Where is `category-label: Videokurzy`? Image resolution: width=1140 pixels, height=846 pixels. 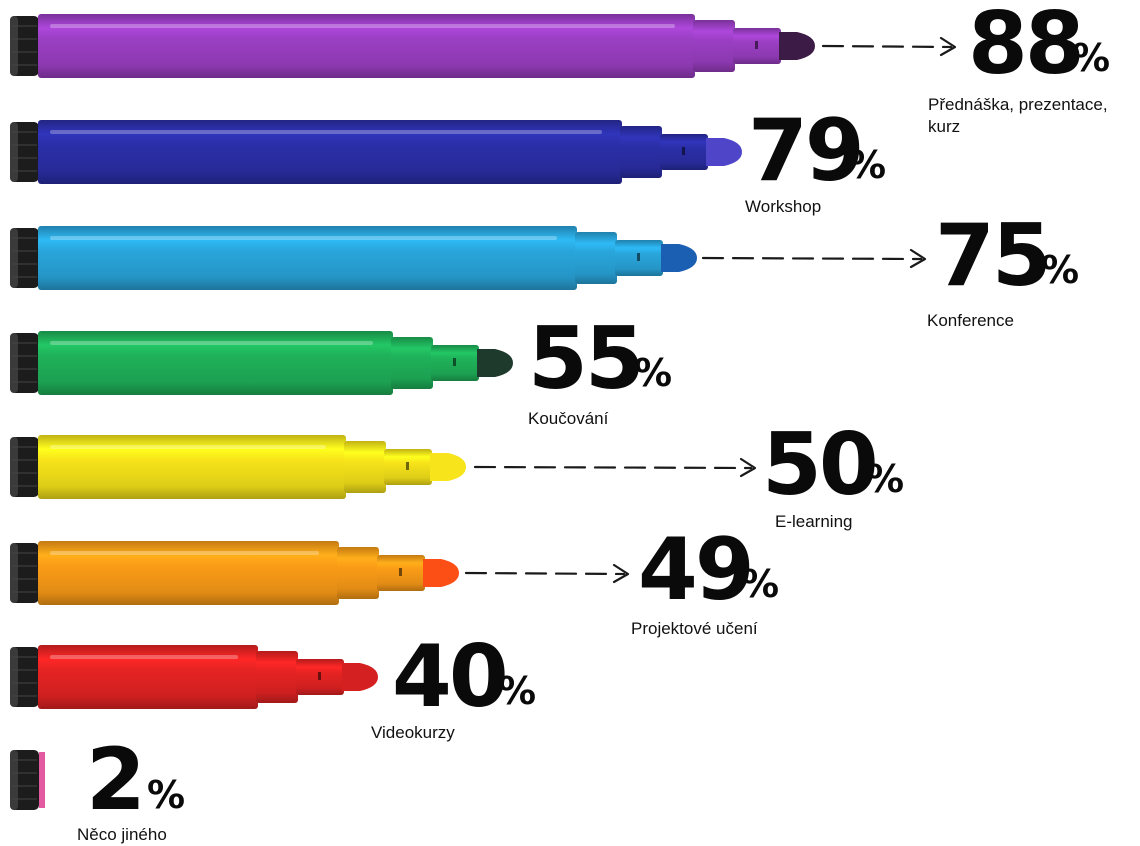 category-label: Videokurzy is located at coordinates (413, 732).